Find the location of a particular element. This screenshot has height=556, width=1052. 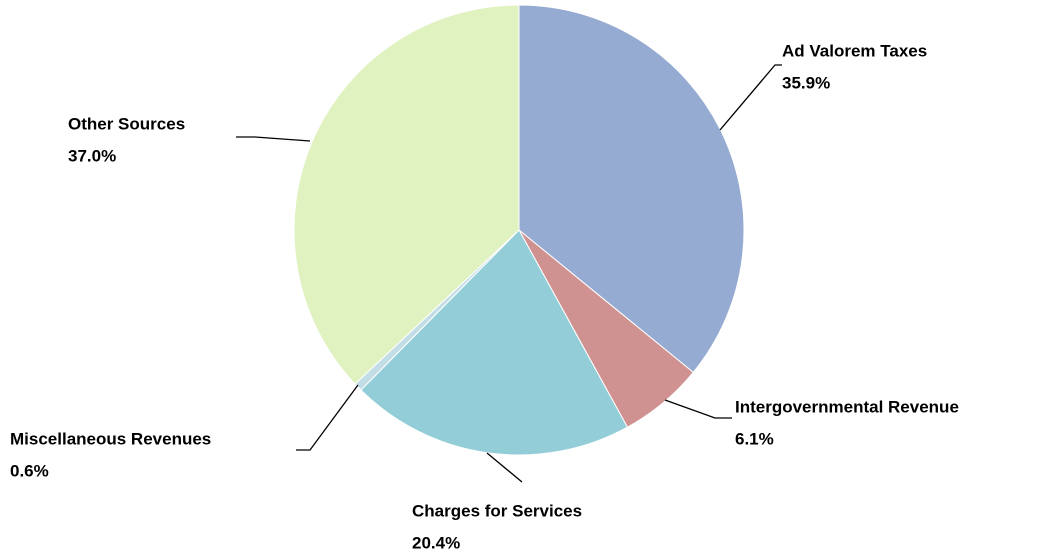

slice-label: Charges for Services is located at coordinates (497, 510).